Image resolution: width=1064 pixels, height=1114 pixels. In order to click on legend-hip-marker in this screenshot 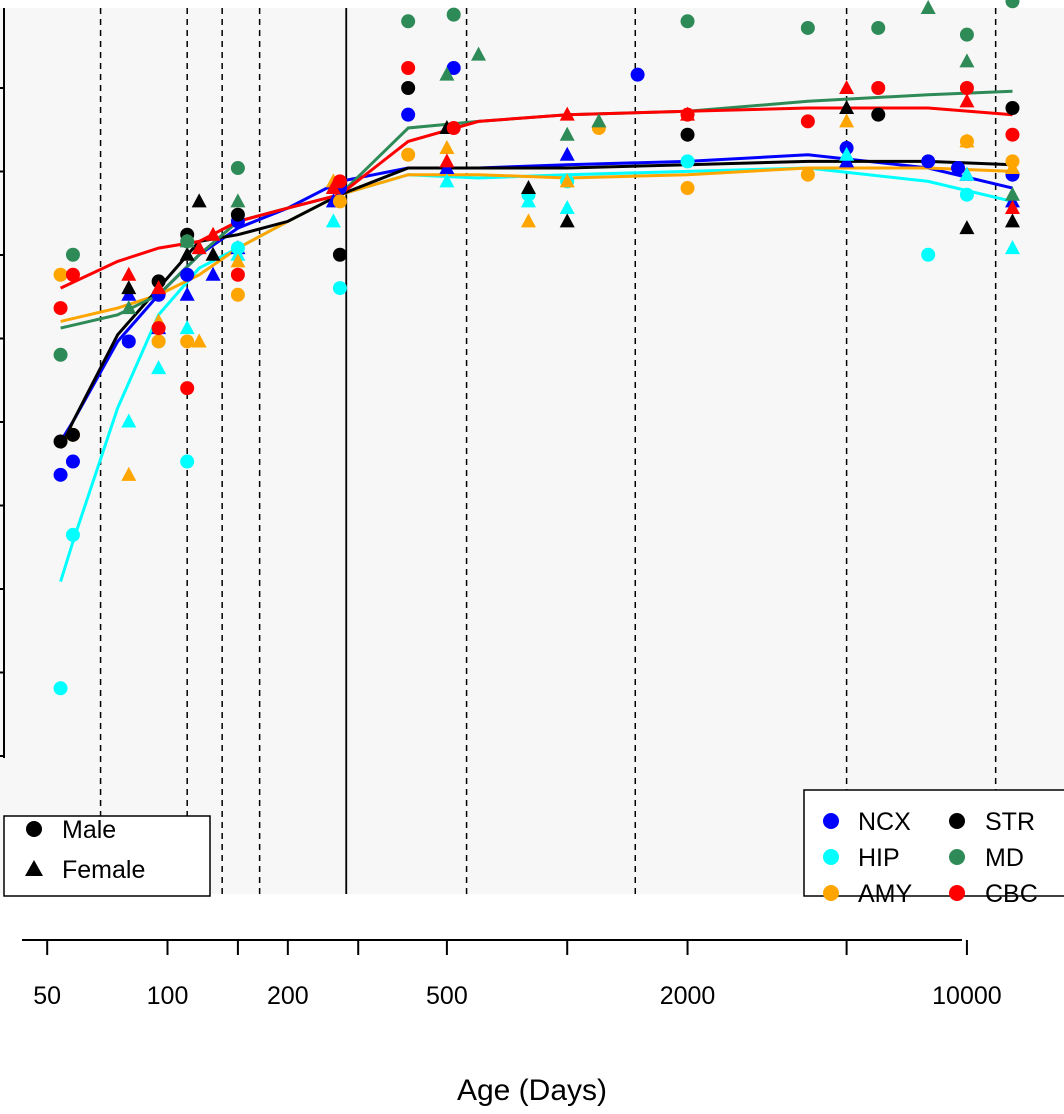, I will do `click(831, 857)`.